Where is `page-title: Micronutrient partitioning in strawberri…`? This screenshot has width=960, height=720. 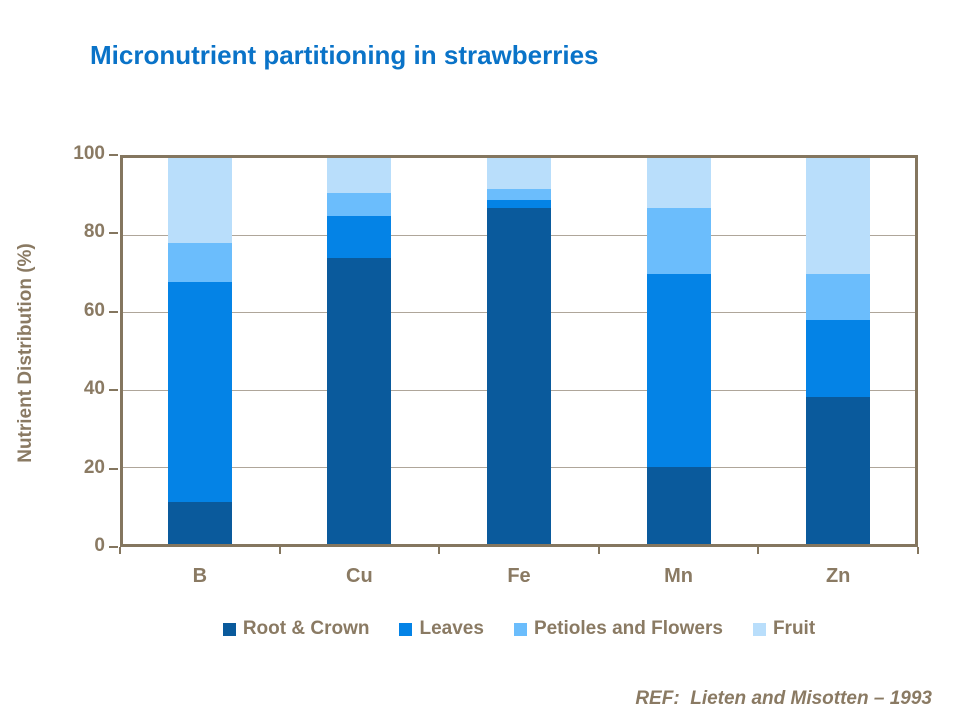 page-title: Micronutrient partitioning in strawberri… is located at coordinates (344, 55).